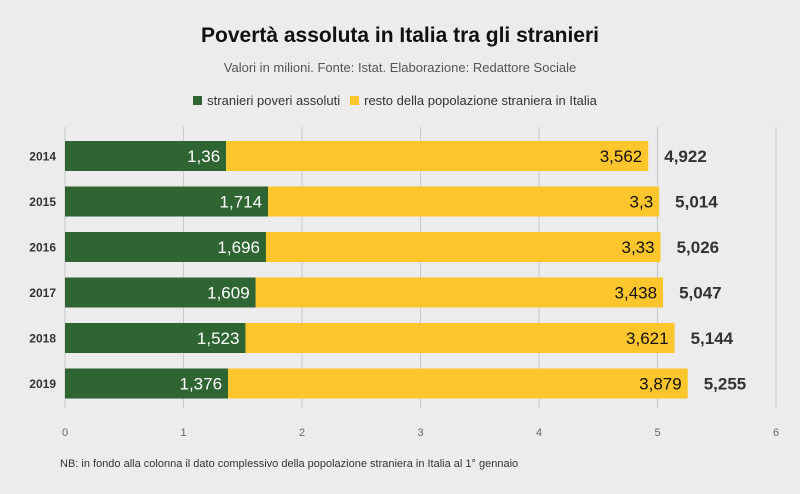  Describe the element at coordinates (42, 384) in the screenshot. I see `y-tick-label: 2019` at that location.